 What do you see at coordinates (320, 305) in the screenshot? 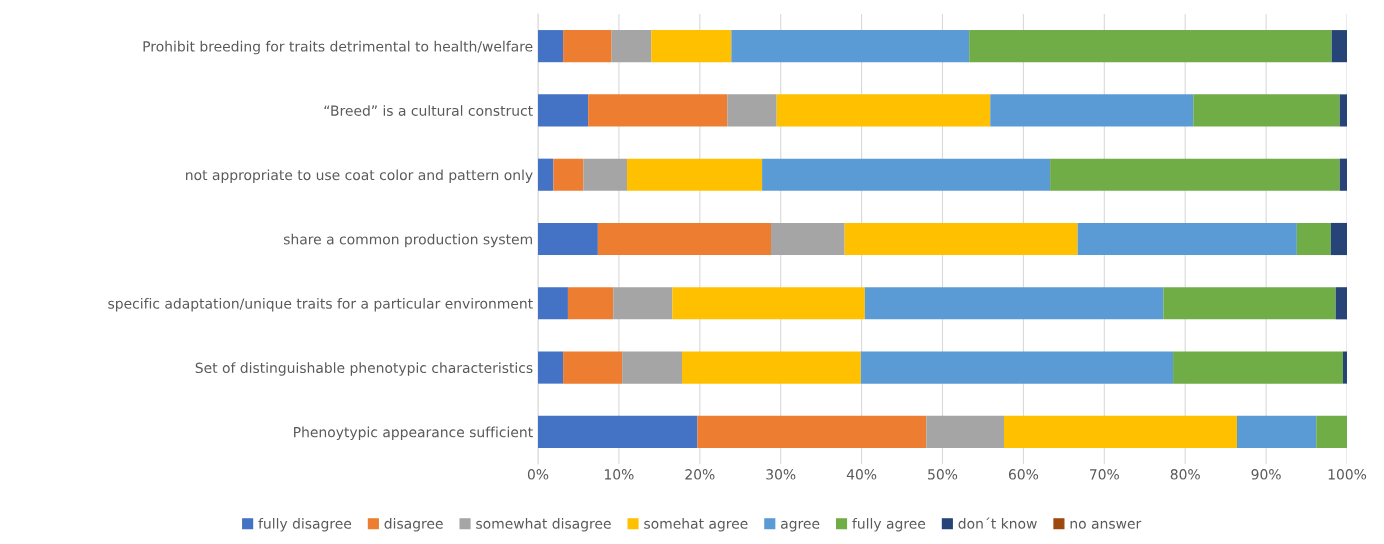
I see `y-tick-label: specific adaptation/unique traits for a particular environment` at bounding box center [320, 305].